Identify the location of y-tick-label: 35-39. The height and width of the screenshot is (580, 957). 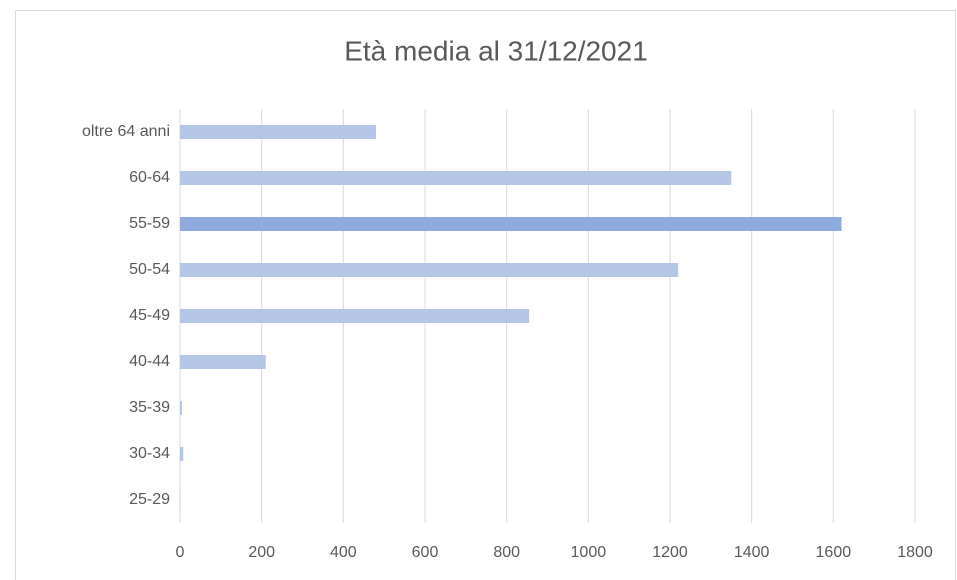
(149, 407).